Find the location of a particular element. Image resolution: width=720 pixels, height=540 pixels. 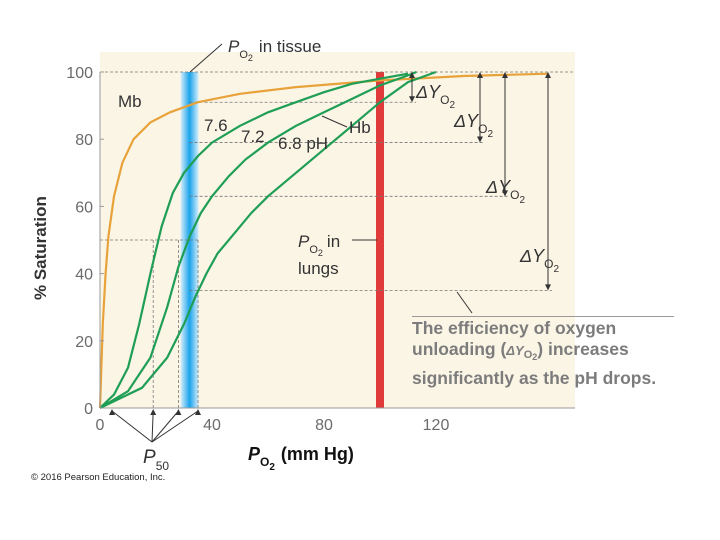

lungs-label-sub: O is located at coordinates (313, 250).